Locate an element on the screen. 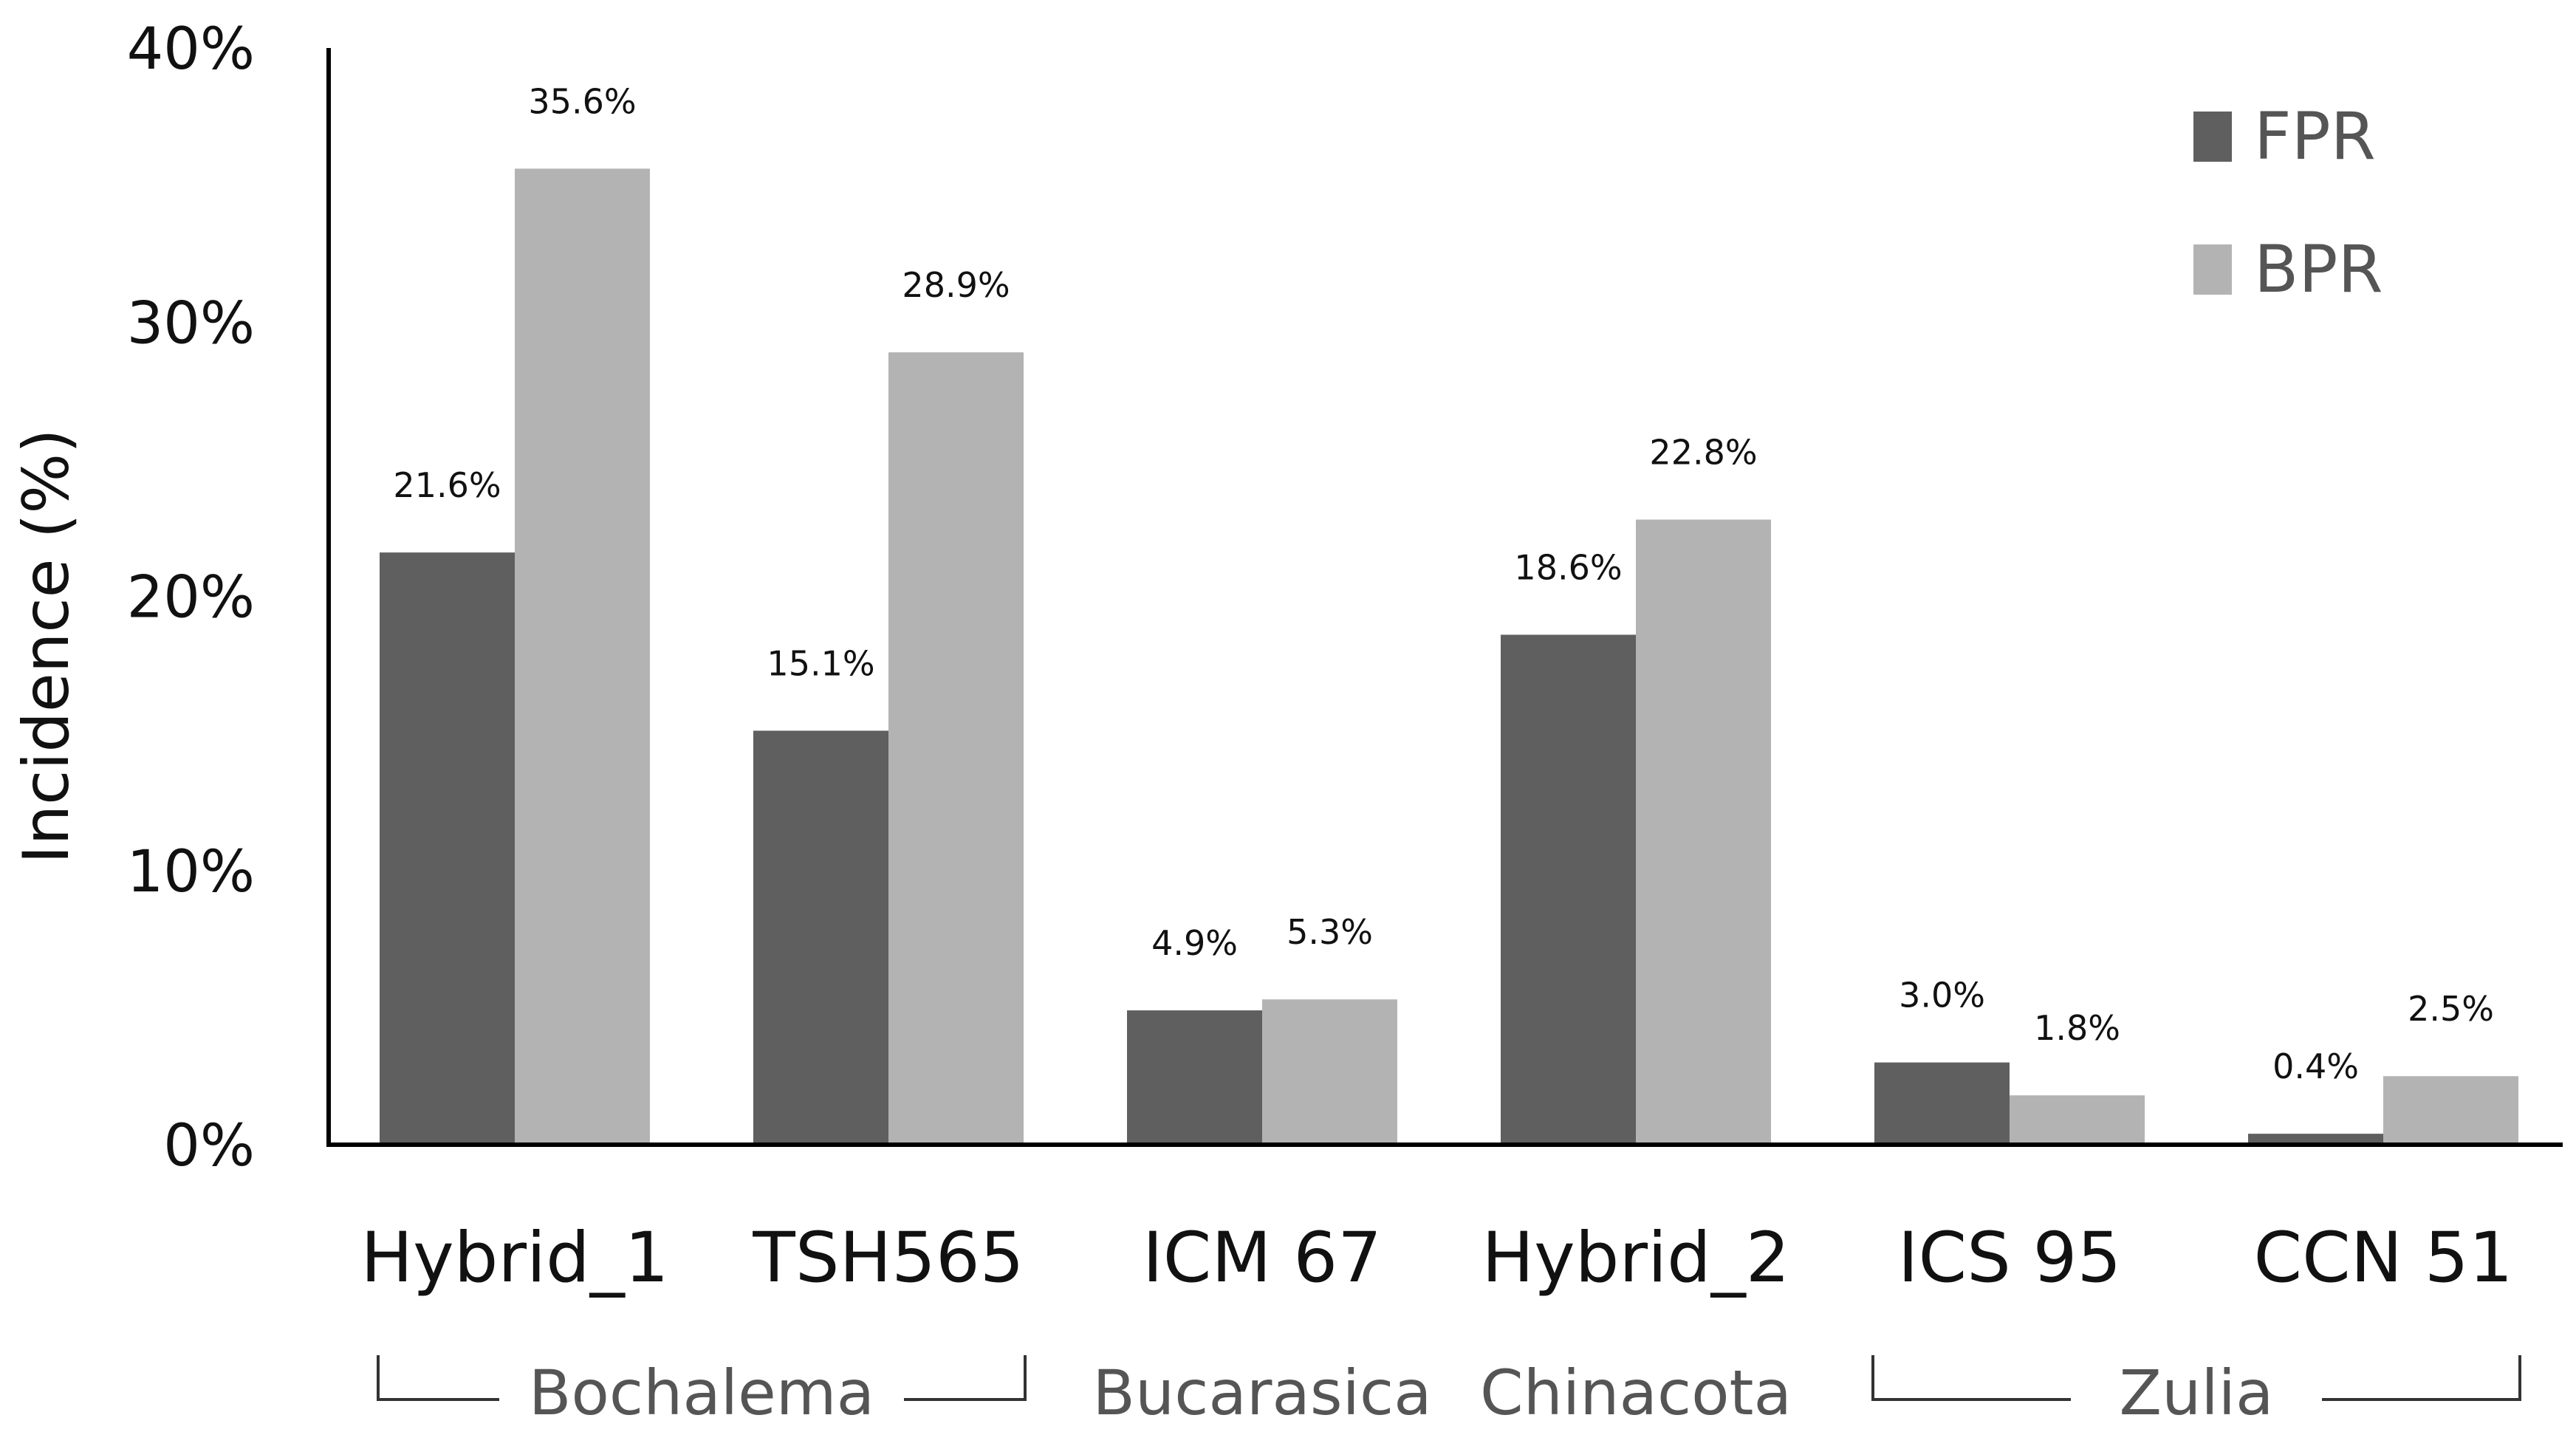 This screenshot has height=1432, width=2576. group-label-1: Bucarasica is located at coordinates (1261, 1393).